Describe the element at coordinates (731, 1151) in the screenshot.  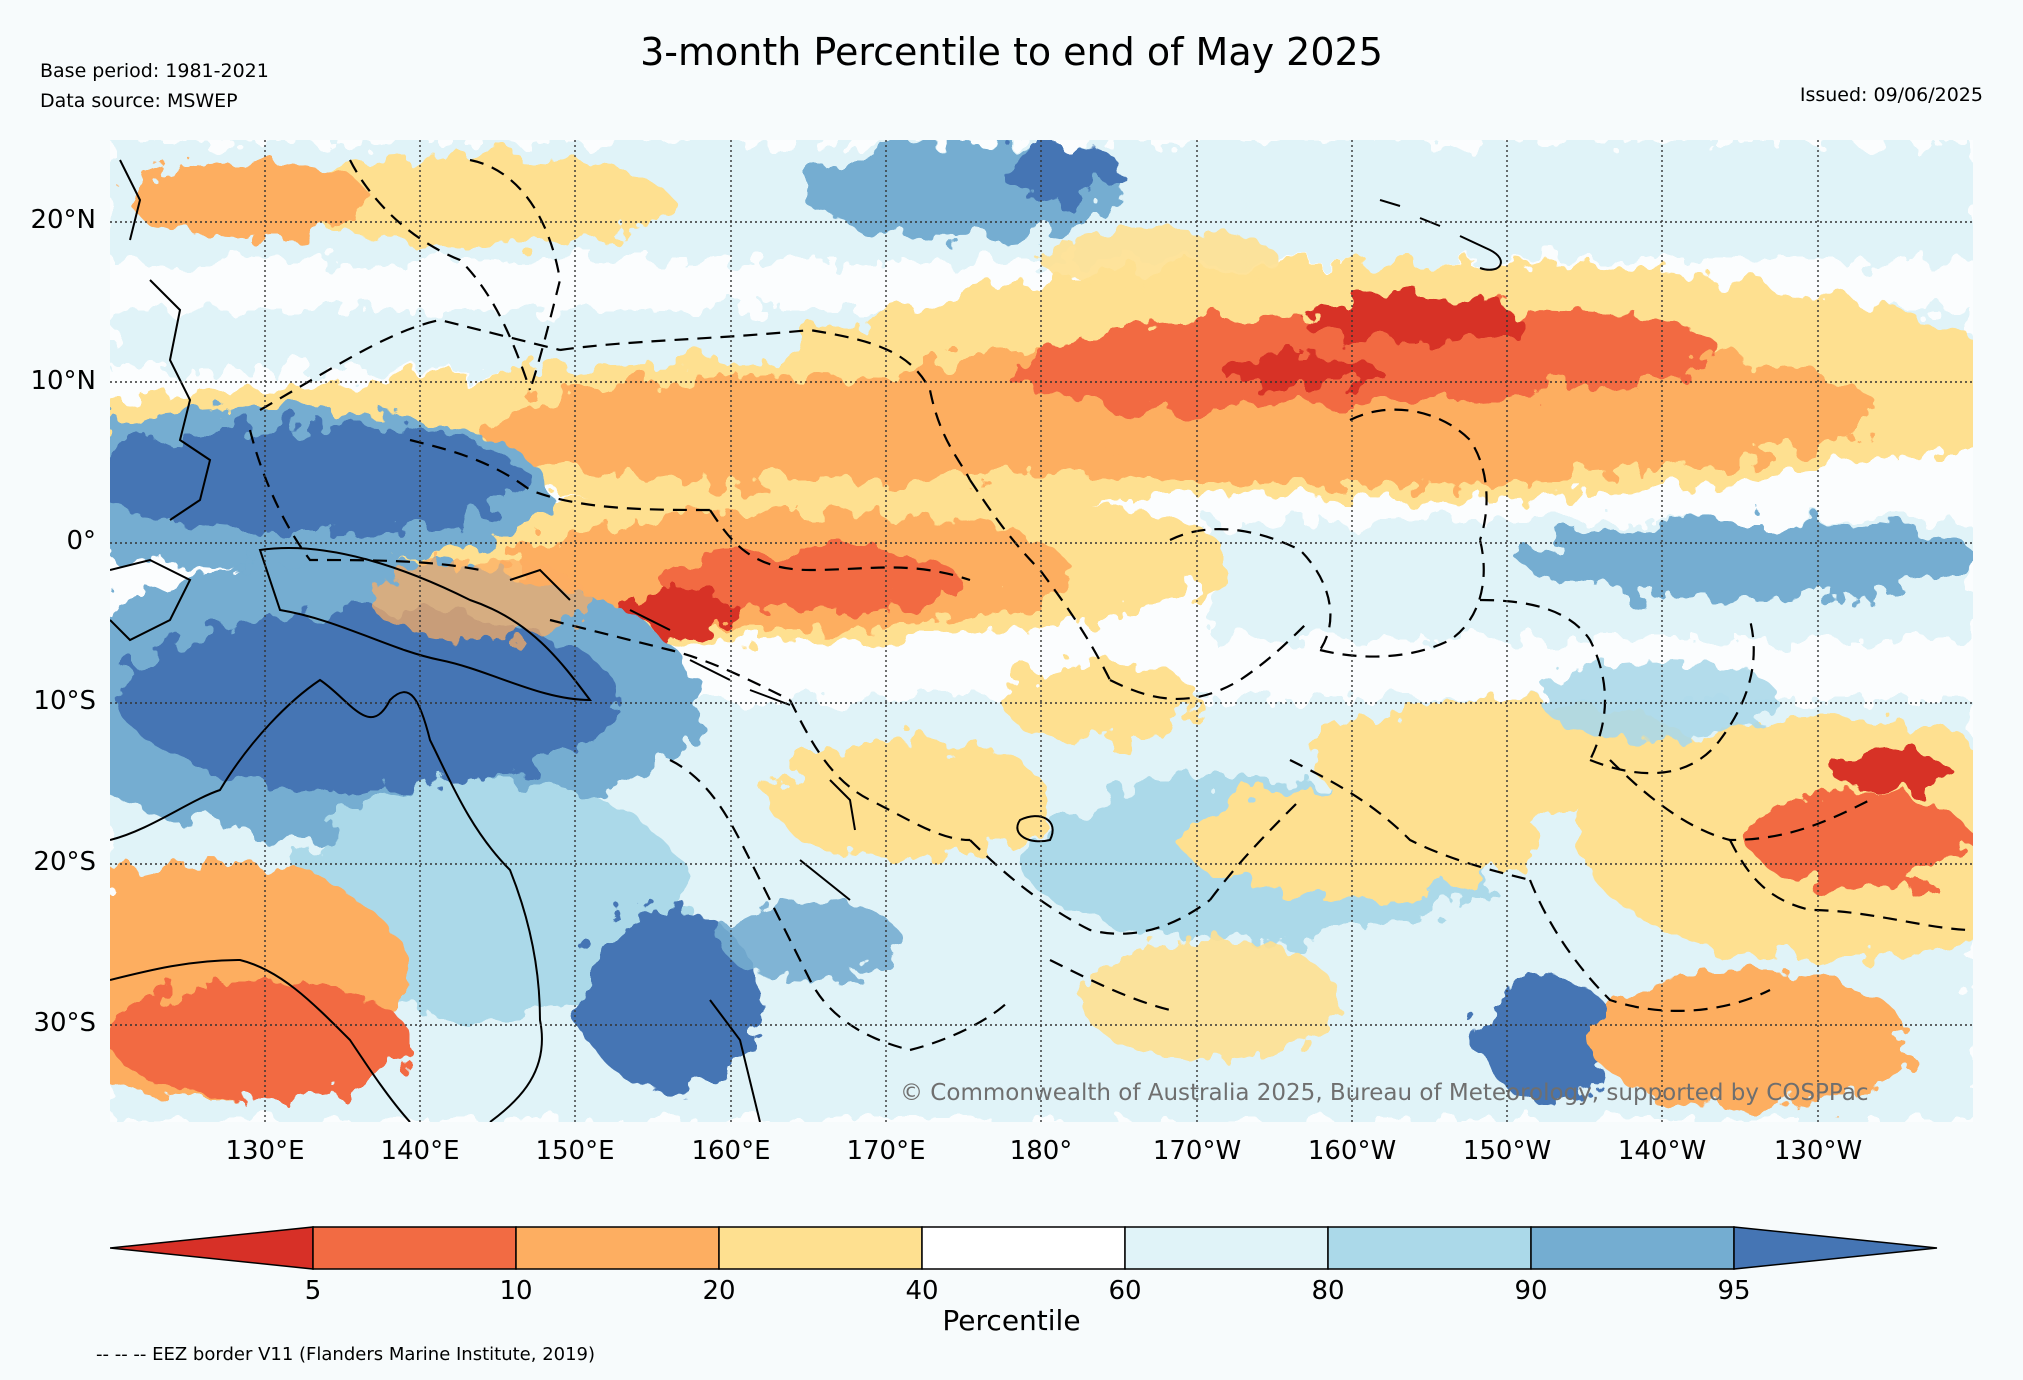
I see `lon-label-160e: 160°E` at that location.